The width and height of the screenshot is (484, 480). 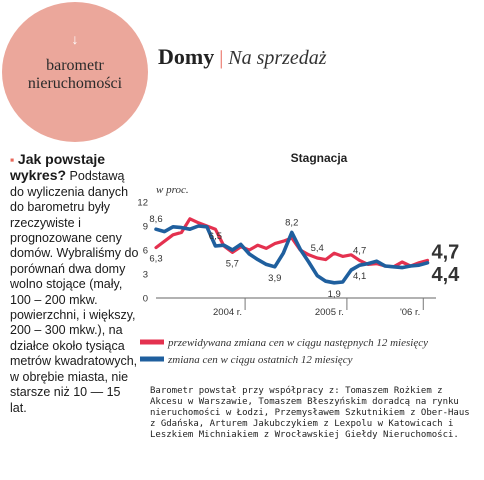 What do you see at coordinates (155, 259) in the screenshot?
I see `data-label-0: 6,3` at bounding box center [155, 259].